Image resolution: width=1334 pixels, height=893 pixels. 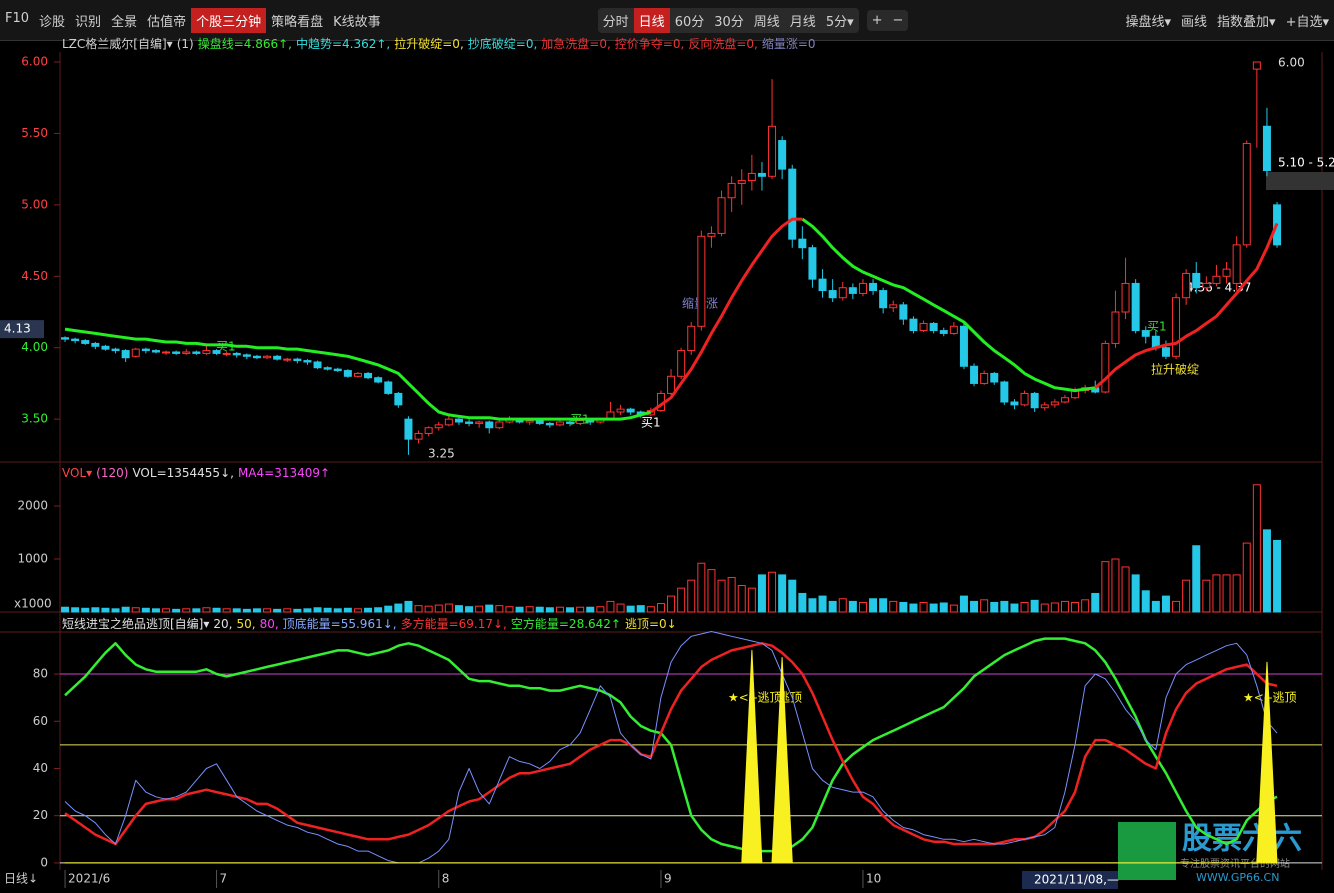 I want to click on unit-label: x1000, so click(x=33, y=604).